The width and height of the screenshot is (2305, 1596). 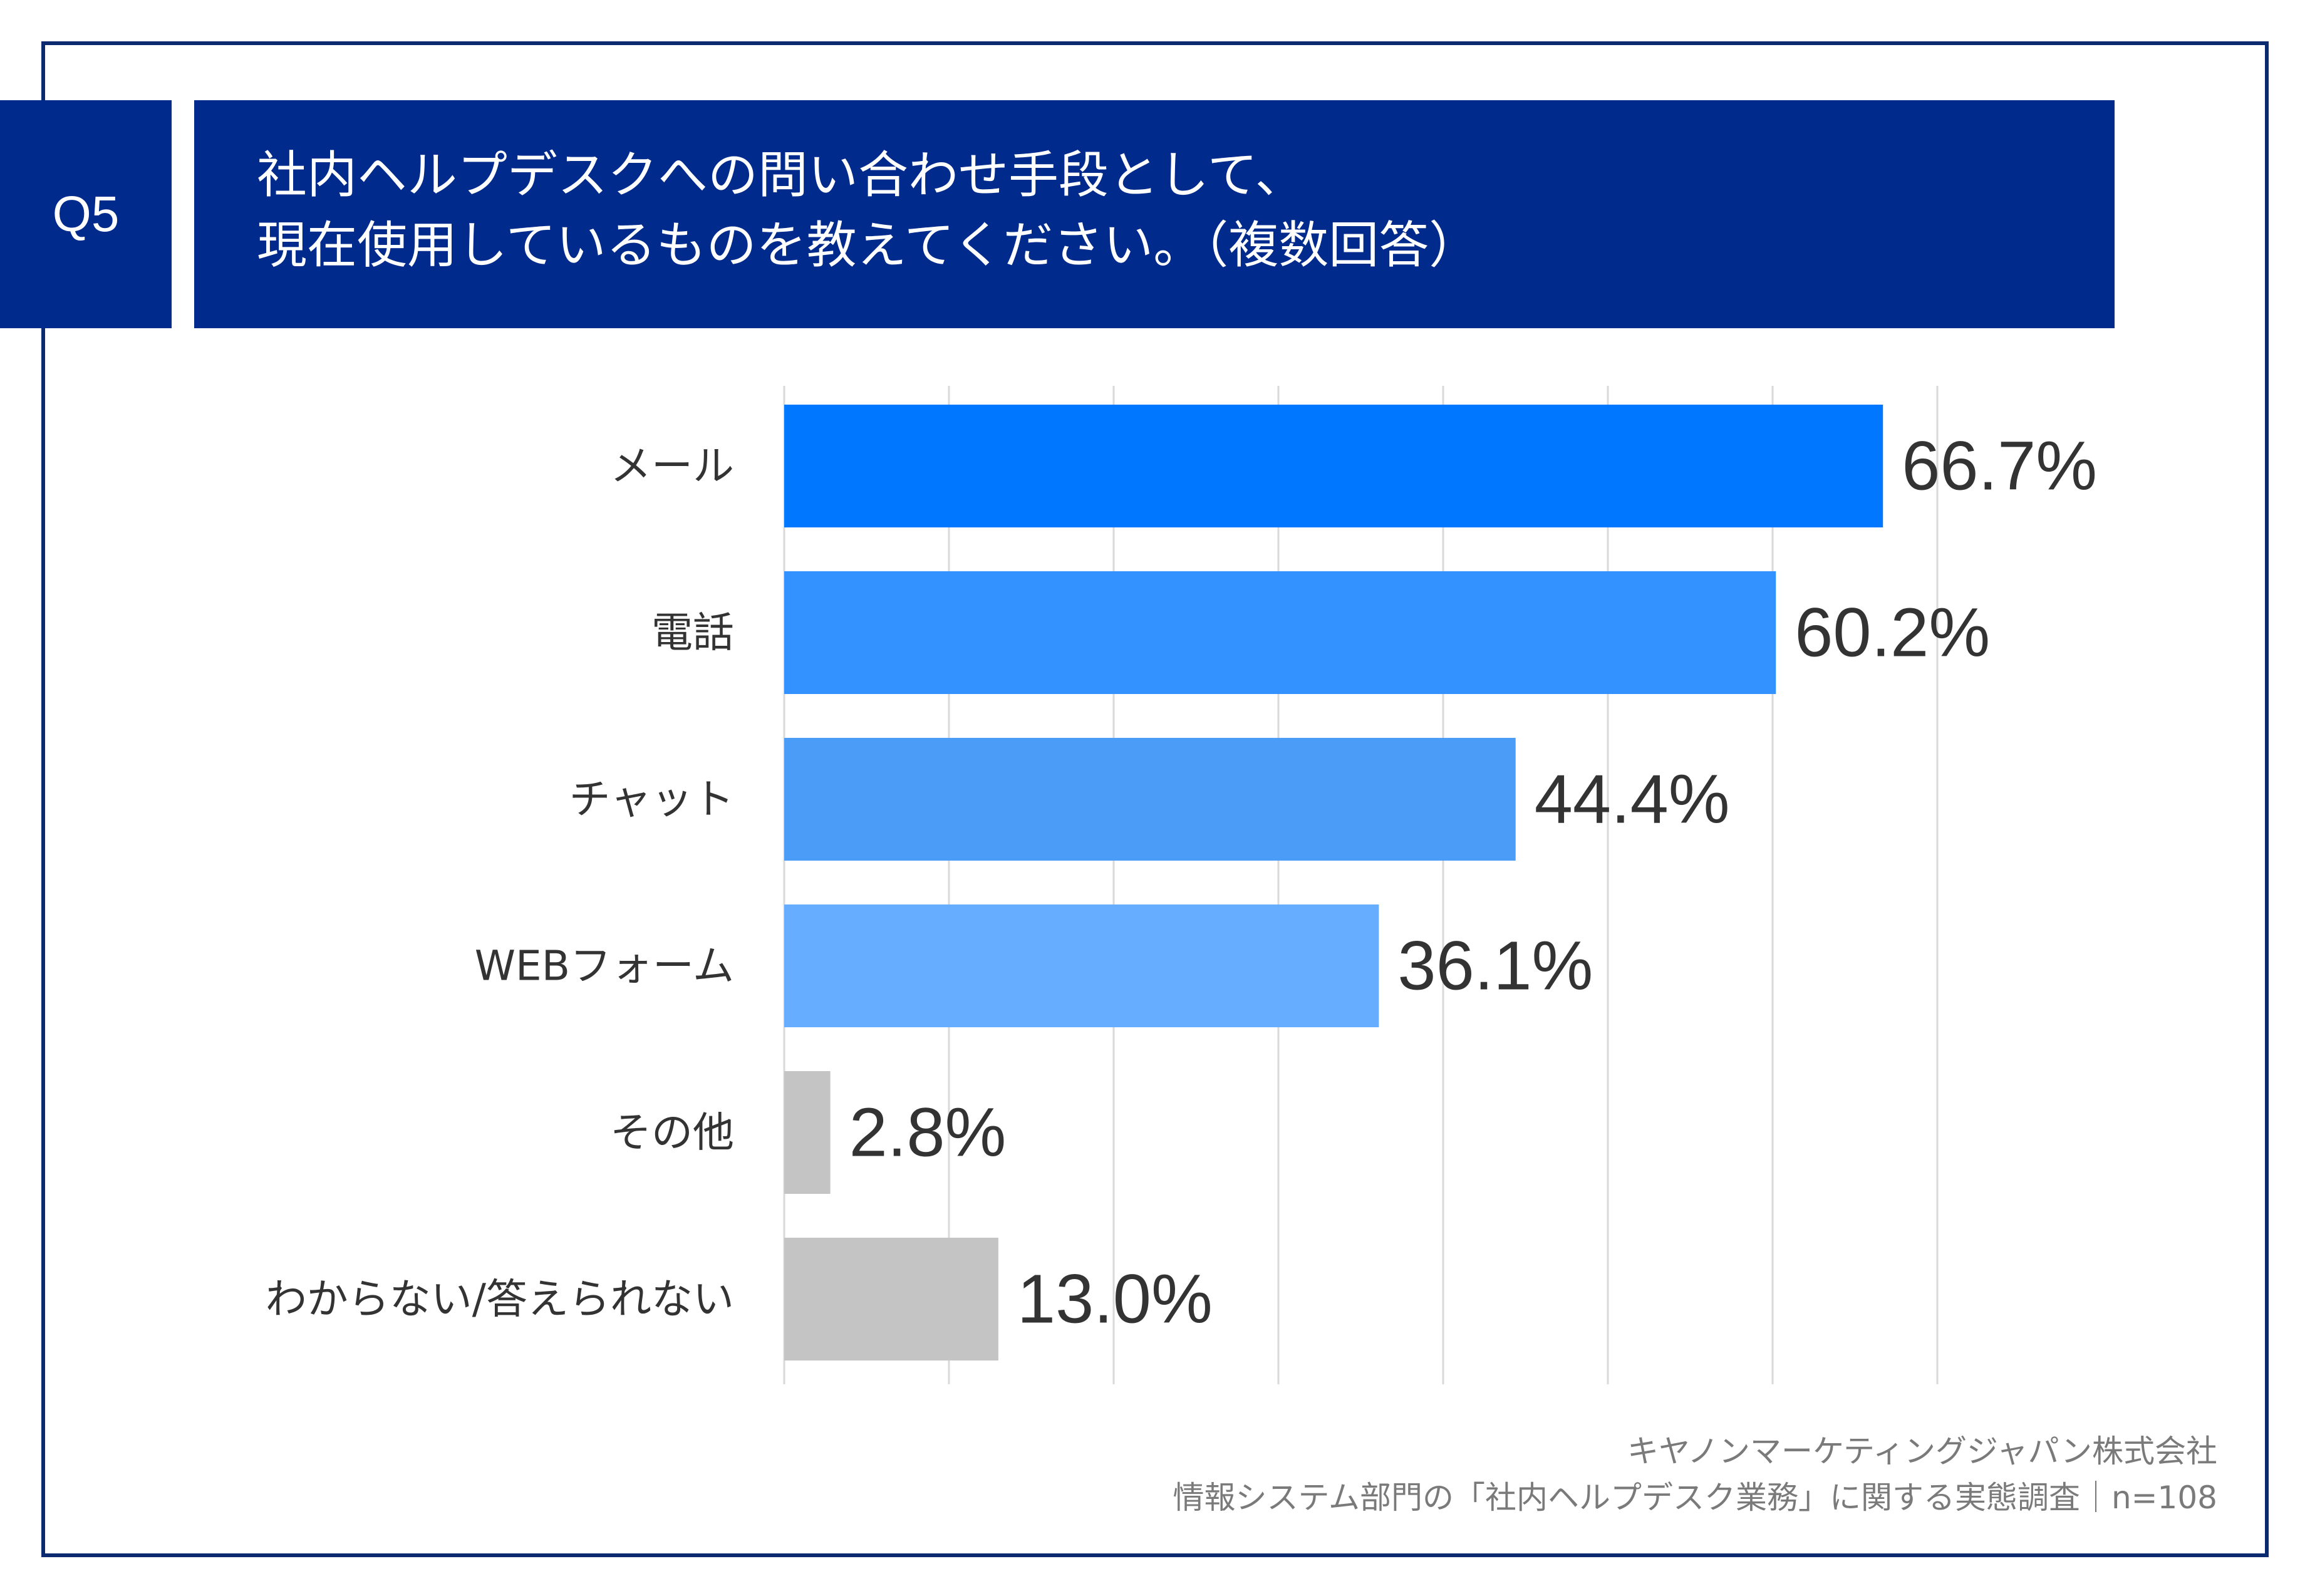 I want to click on category-label: その他, so click(x=672, y=1133).